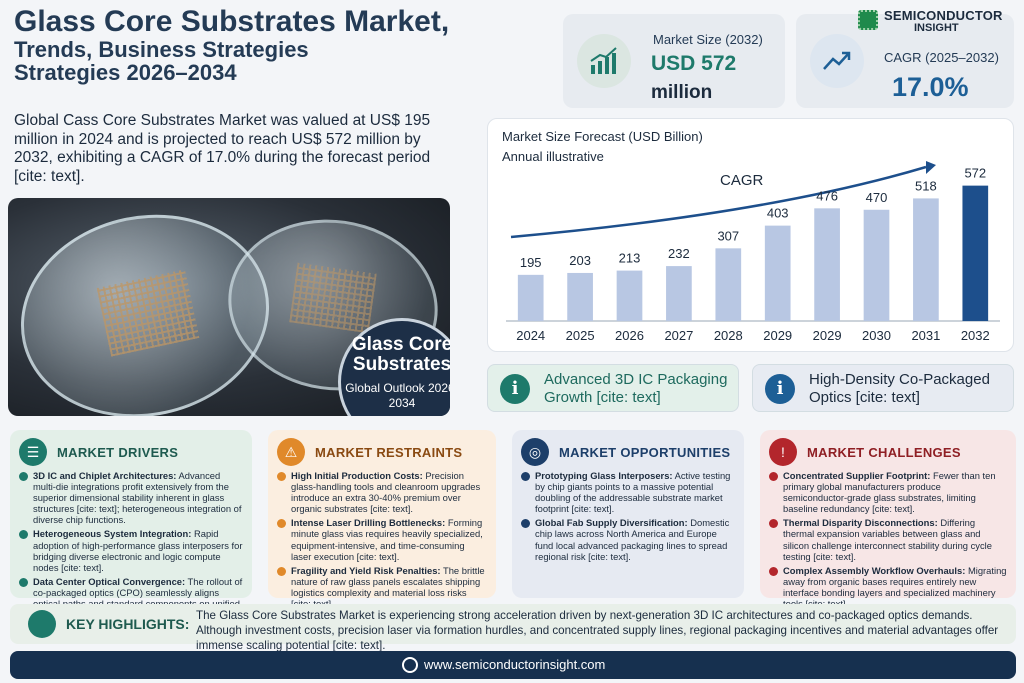 Image resolution: width=1024 pixels, height=683 pixels. I want to click on title-line-2: Trends, Business Strategies, so click(161, 49).